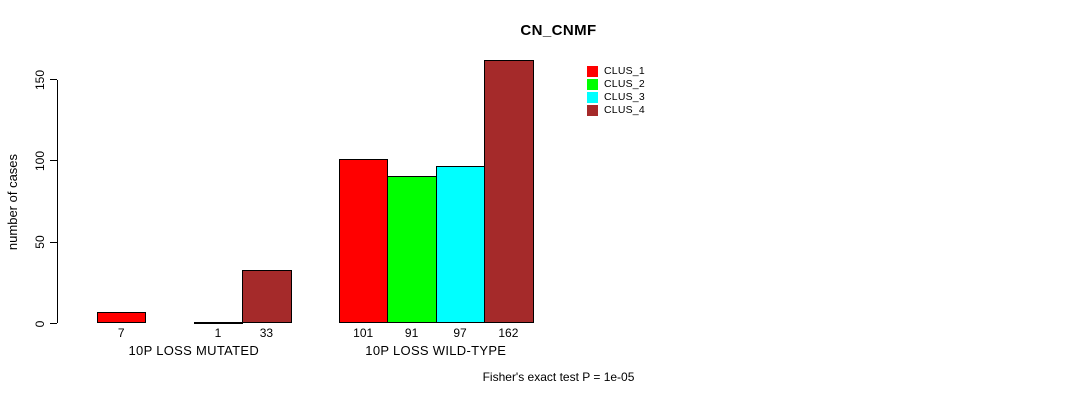  I want to click on y-axis-line, so click(57, 201).